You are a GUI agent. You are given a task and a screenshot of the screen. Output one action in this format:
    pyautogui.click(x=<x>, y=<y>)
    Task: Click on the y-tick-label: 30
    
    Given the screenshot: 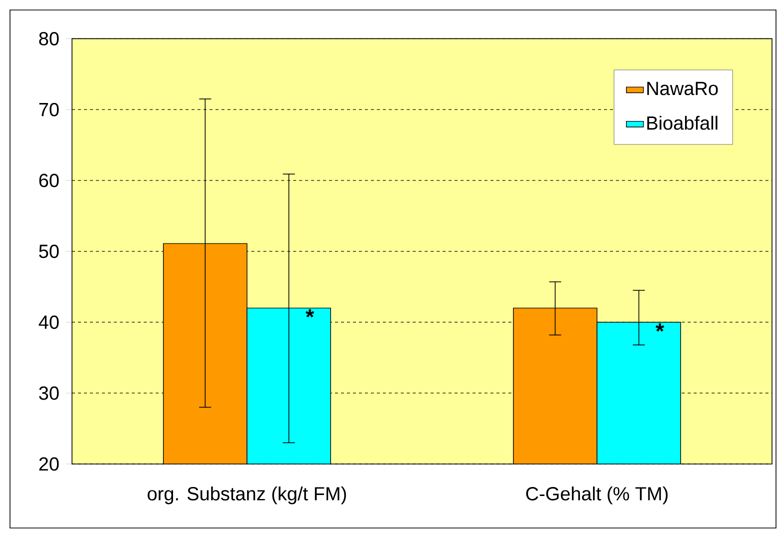 What is the action you would take?
    pyautogui.click(x=49, y=393)
    